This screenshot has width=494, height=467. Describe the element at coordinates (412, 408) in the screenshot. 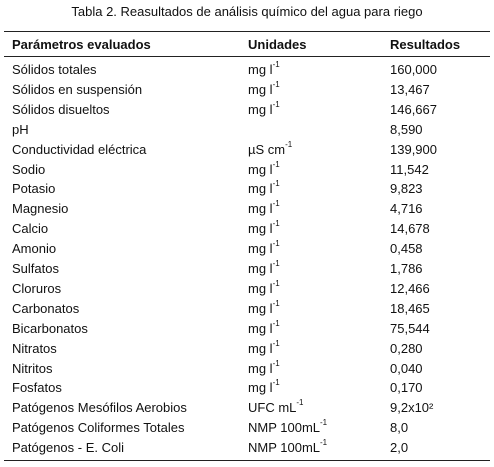

I see `result: 9,2x10²` at that location.